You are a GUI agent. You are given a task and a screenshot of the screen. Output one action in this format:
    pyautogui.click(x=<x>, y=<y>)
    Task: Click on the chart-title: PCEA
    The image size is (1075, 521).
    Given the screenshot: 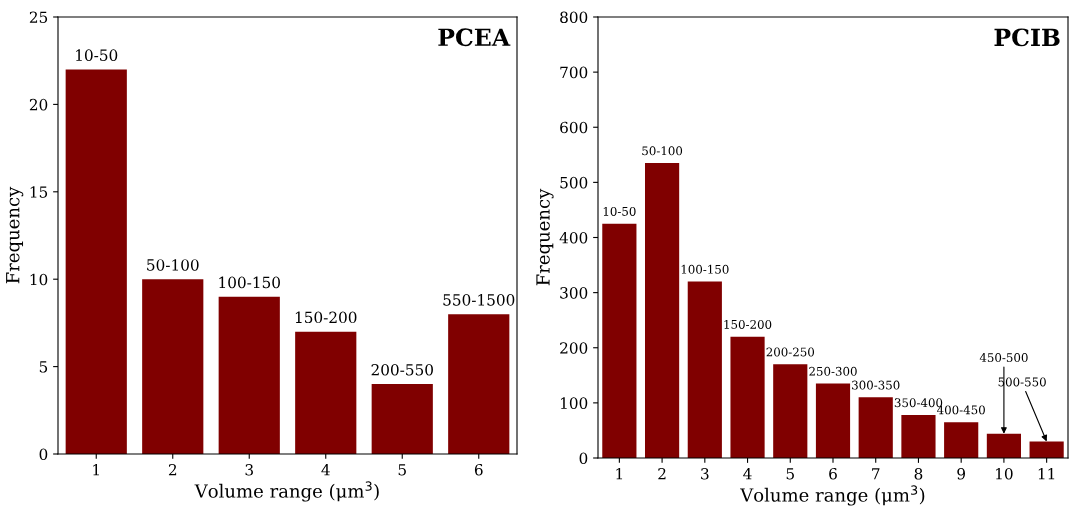 What is the action you would take?
    pyautogui.click(x=474, y=37)
    